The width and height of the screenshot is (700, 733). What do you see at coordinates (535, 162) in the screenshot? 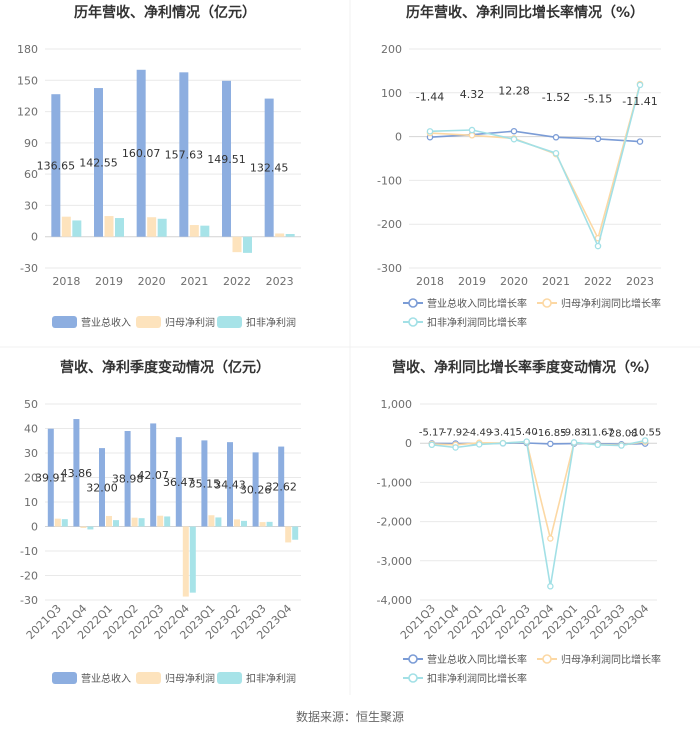
I see `net-profit-growth-line` at bounding box center [535, 162].